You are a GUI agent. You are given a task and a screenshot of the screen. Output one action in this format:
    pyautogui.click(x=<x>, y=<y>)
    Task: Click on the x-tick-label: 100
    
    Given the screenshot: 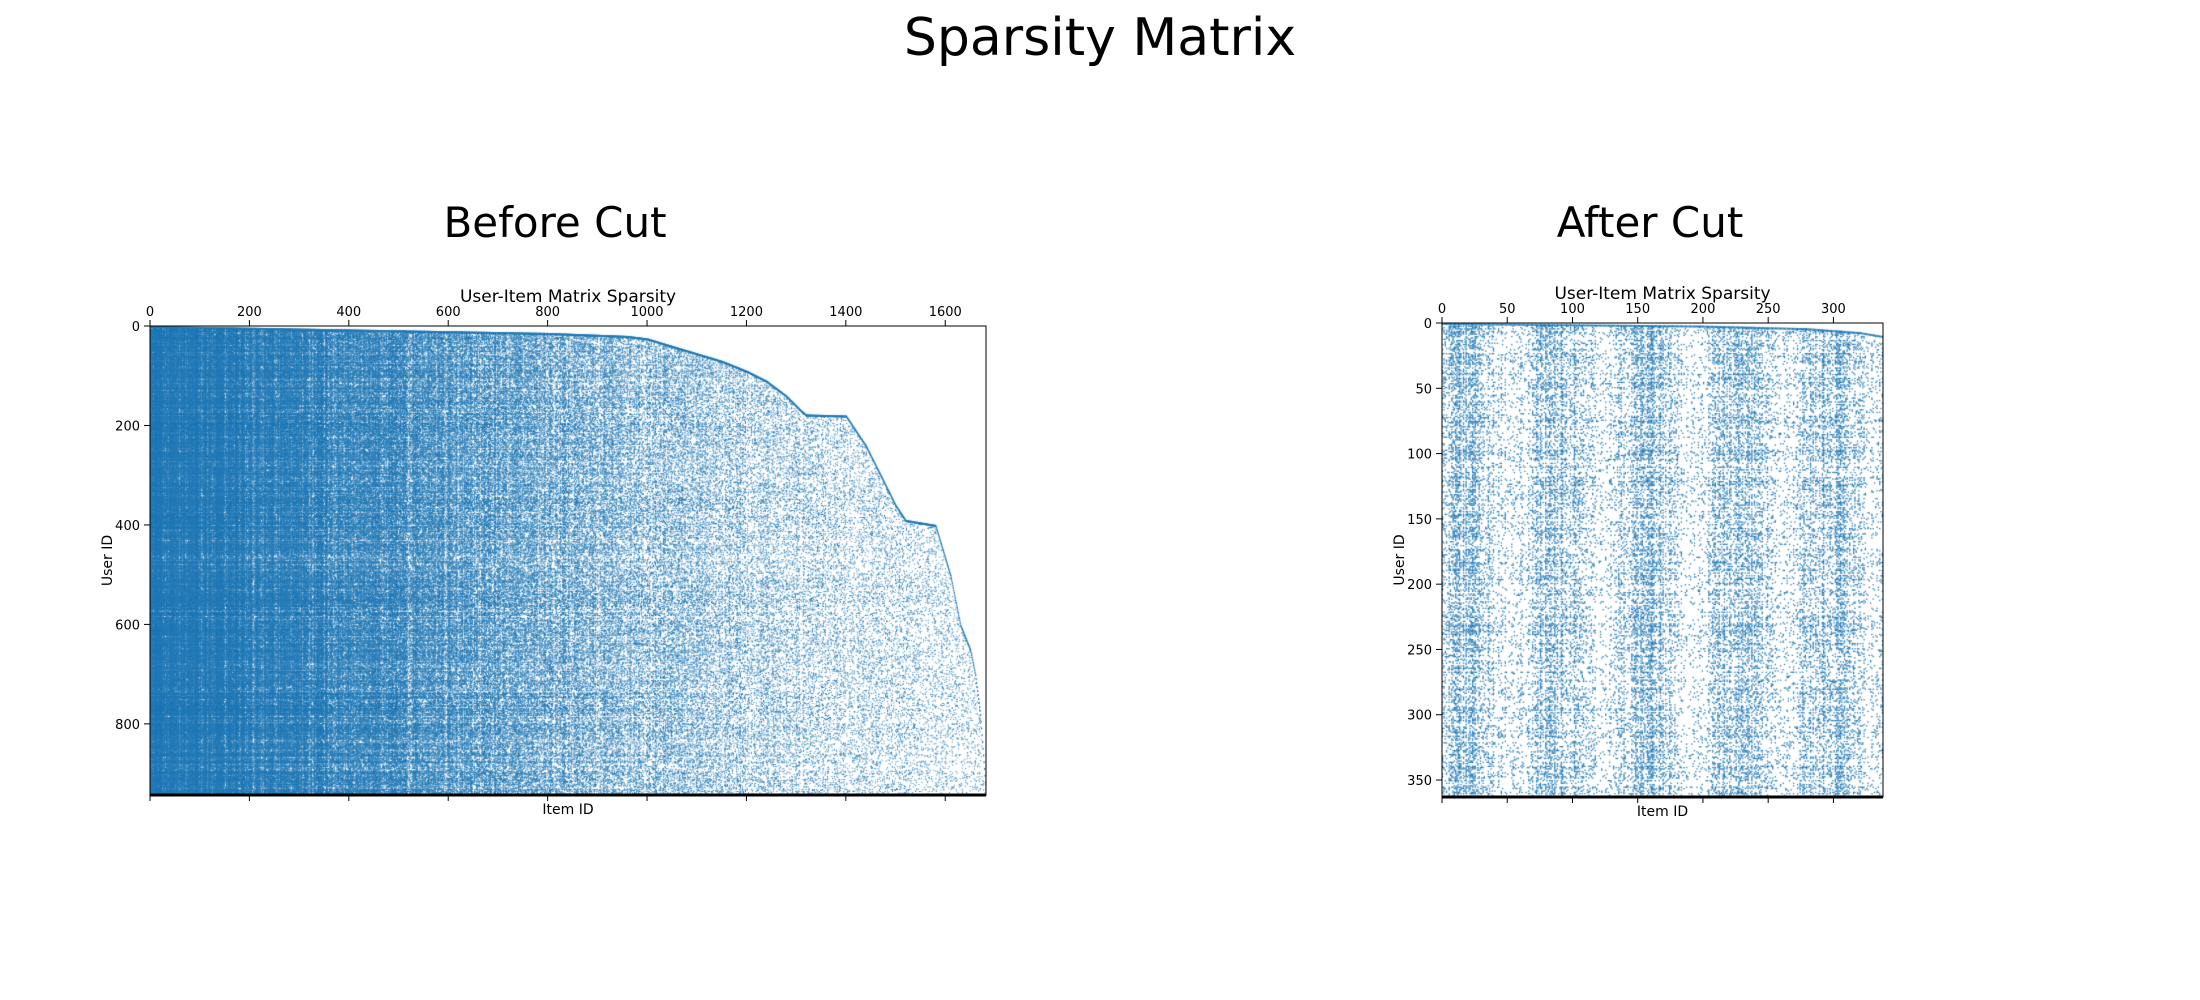 What is the action you would take?
    pyautogui.click(x=1572, y=309)
    